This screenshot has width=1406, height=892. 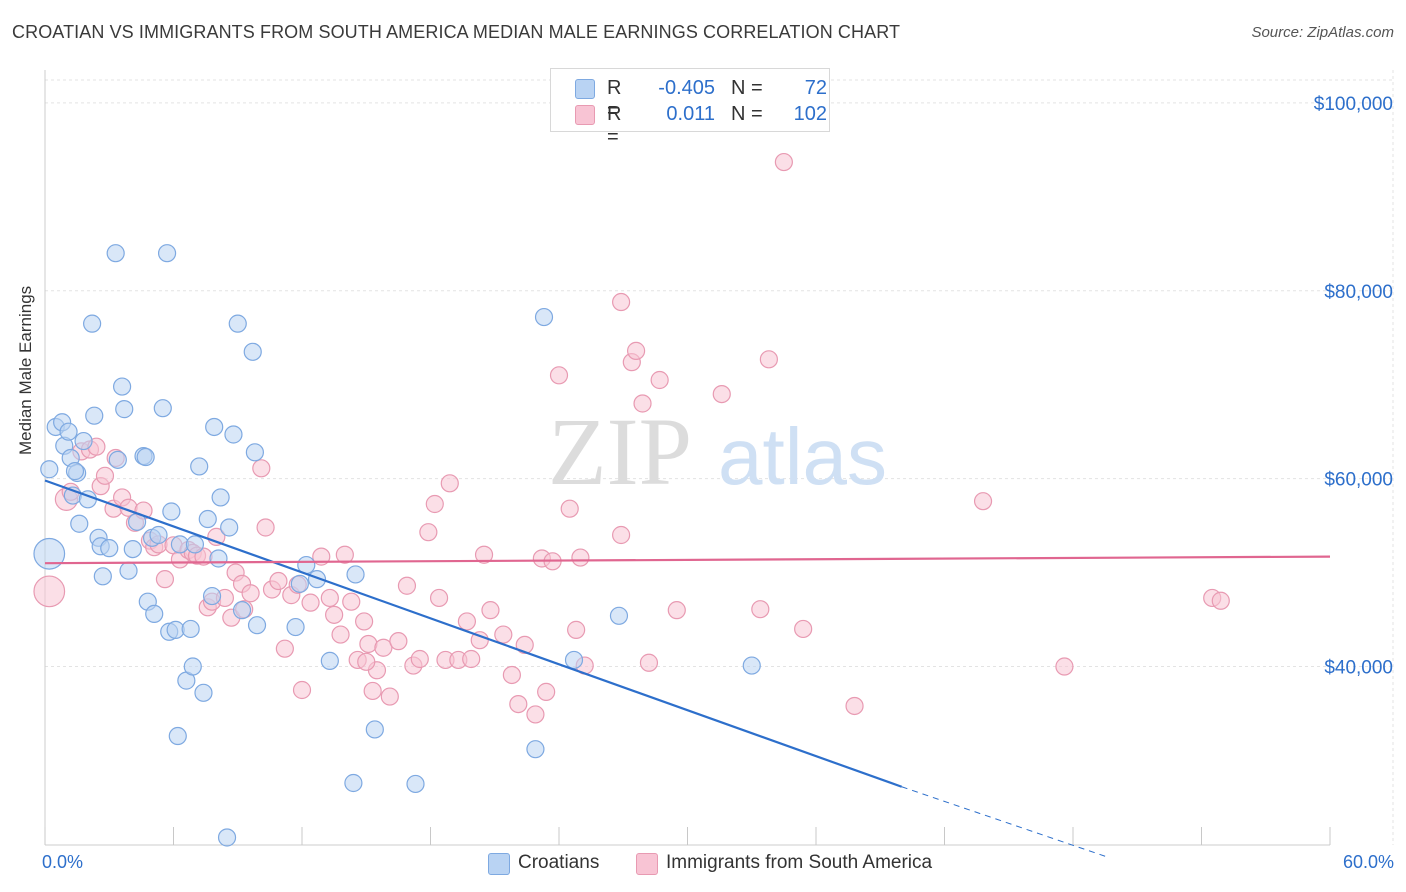 I want to click on trend-line-immigrants, so click(x=687, y=560).